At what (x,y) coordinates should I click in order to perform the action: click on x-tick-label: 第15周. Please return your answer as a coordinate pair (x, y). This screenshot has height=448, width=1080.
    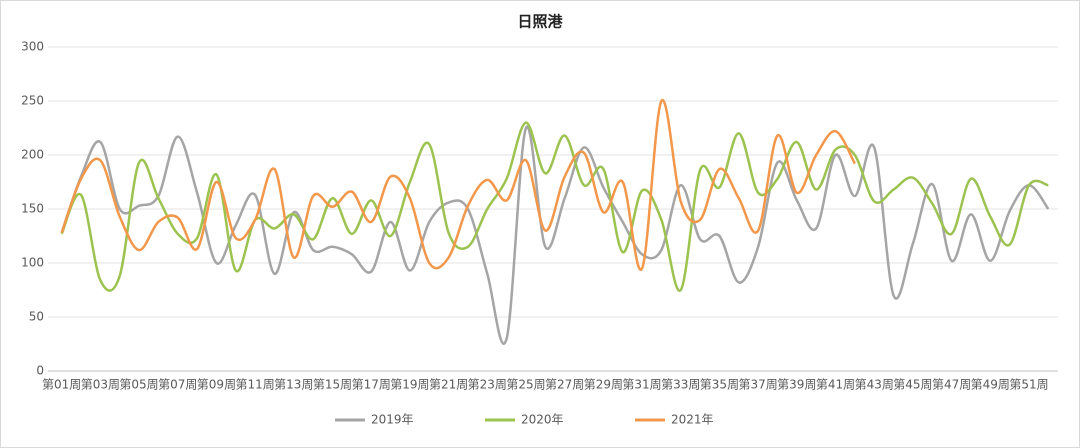
    Looking at the image, I should click on (332, 385).